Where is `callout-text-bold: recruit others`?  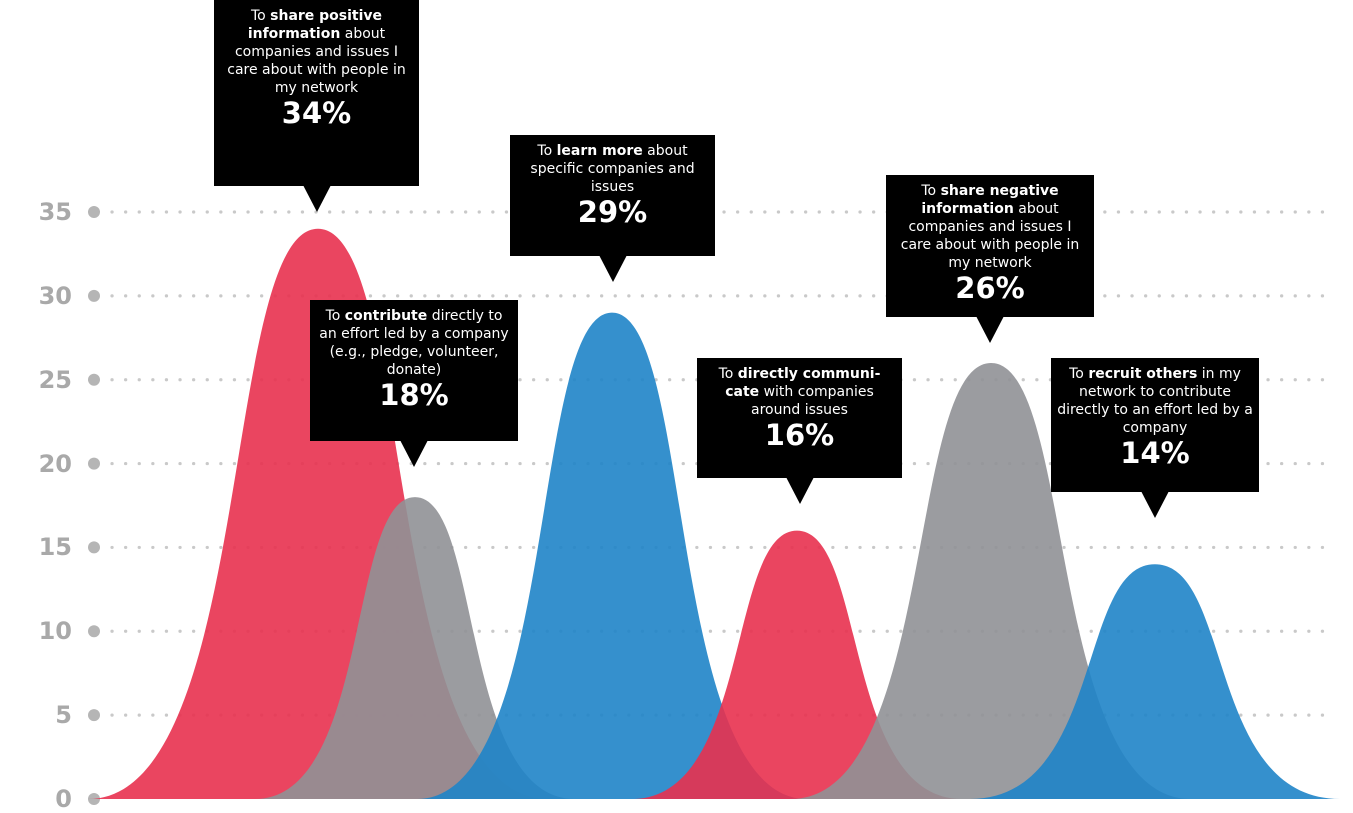
callout-text-bold: recruit others is located at coordinates (1143, 374).